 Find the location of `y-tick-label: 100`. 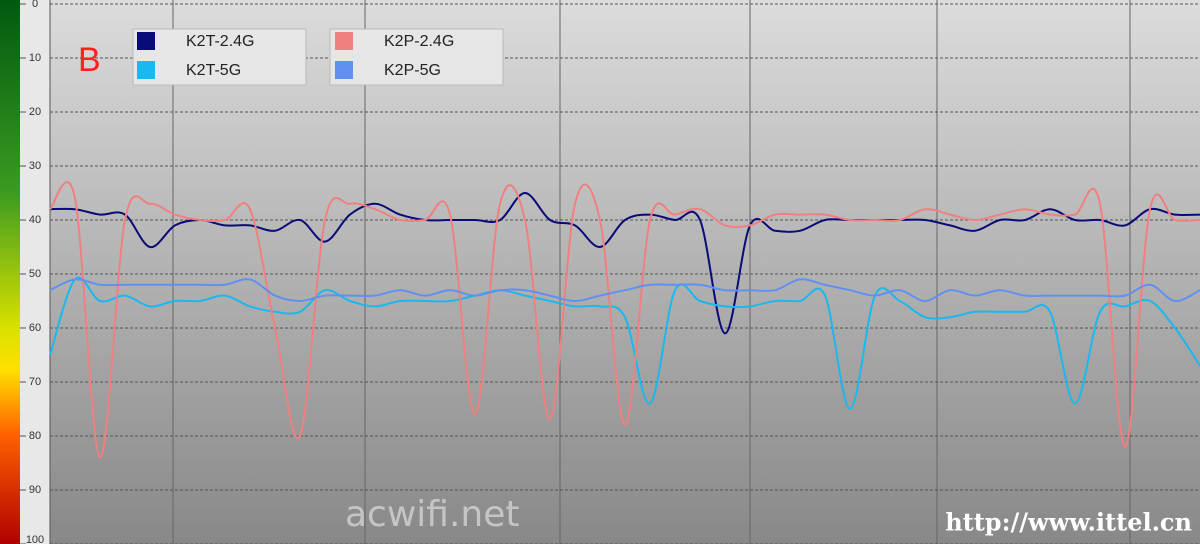

y-tick-label: 100 is located at coordinates (35, 539).